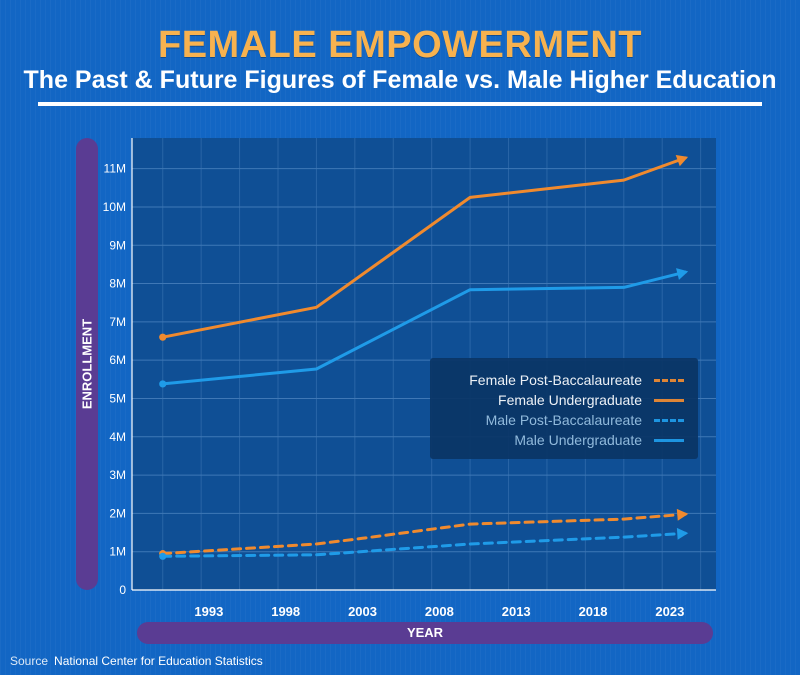 The width and height of the screenshot is (800, 675). I want to click on y-tick-label: 6M, so click(117, 360).